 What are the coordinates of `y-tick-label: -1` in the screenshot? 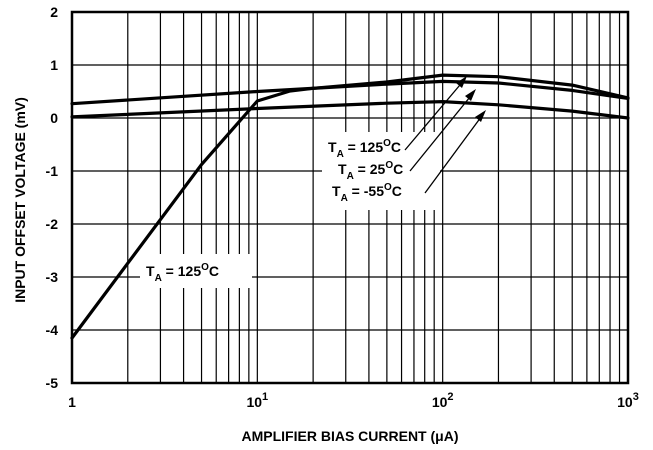 It's located at (52, 171).